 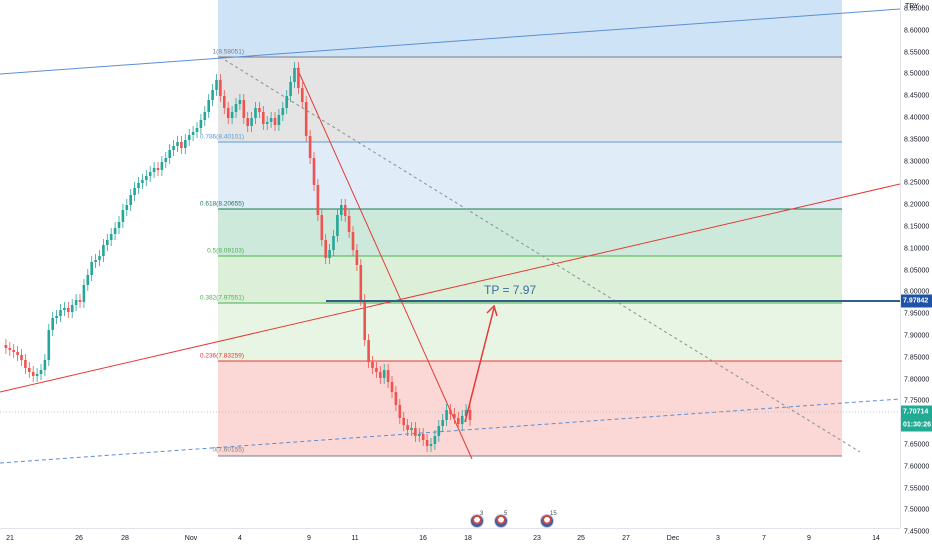 I want to click on fib-label-05: 0.5(8.09103), so click(x=225, y=251).